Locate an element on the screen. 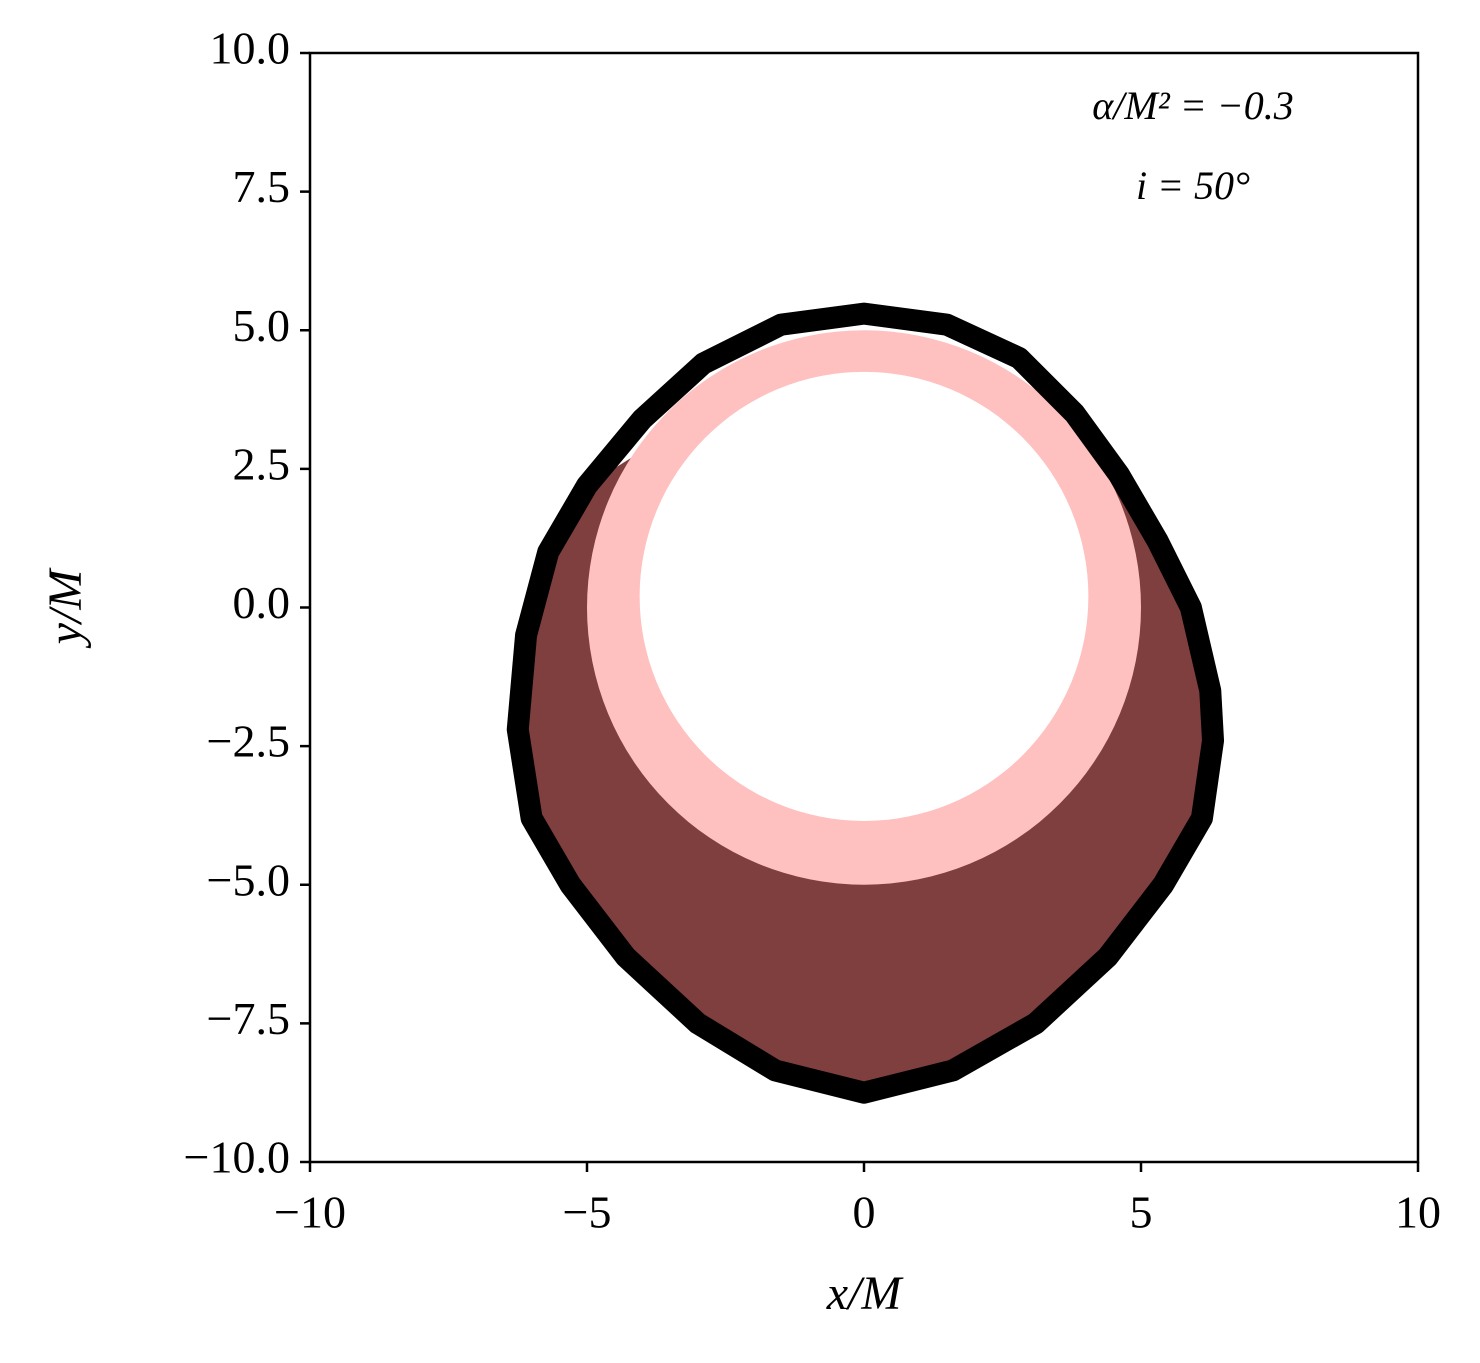 Image resolution: width=1480 pixels, height=1363 pixels. y-tick-label: −10.0 is located at coordinates (237, 1157).